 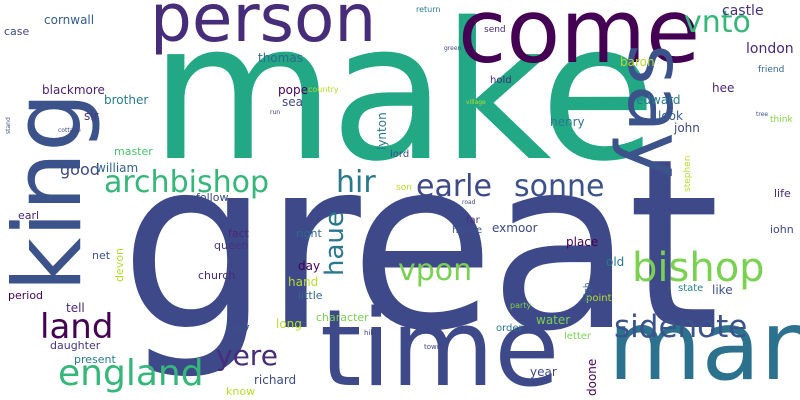 What do you see at coordinates (133, 151) in the screenshot?
I see `word-master: master` at bounding box center [133, 151].